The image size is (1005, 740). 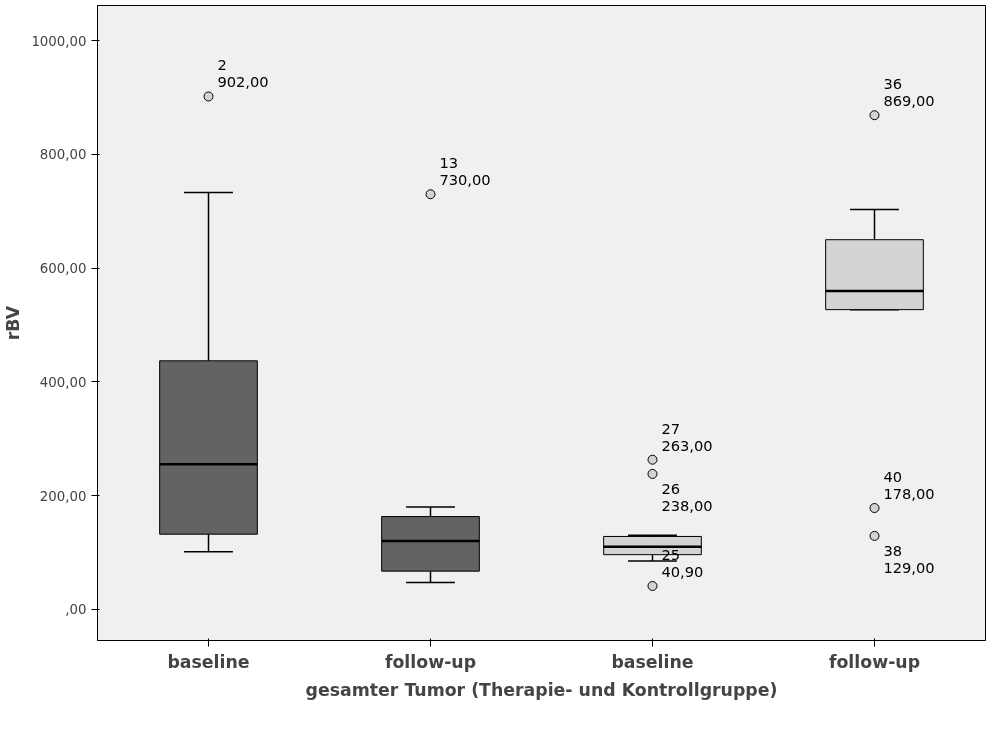 What do you see at coordinates (63, 155) in the screenshot?
I see `y-tick-label: 800,00` at bounding box center [63, 155].